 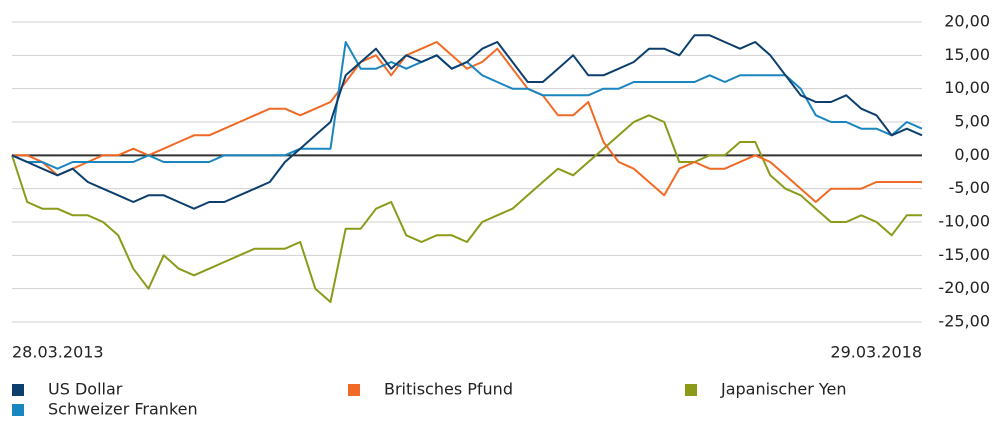 I want to click on y-tick-label: 10,00, so click(x=967, y=87).